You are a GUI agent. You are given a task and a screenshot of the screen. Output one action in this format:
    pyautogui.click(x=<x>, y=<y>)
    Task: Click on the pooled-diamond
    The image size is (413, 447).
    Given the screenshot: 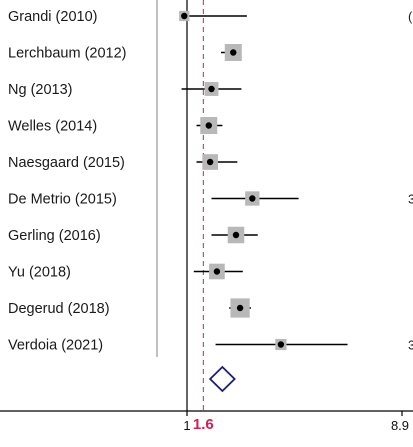 What is the action you would take?
    pyautogui.click(x=222, y=379)
    